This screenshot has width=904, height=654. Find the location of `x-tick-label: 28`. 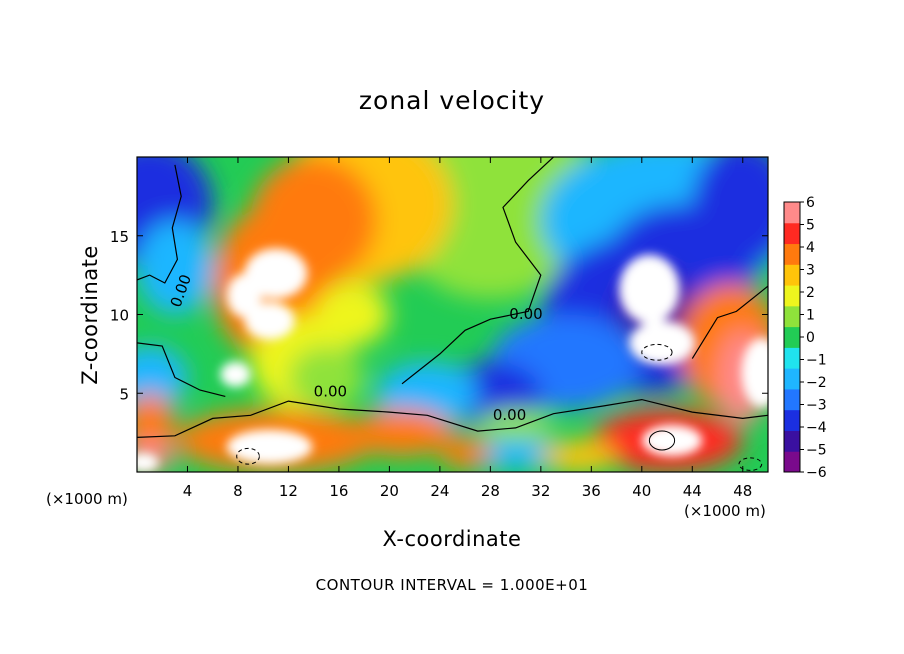

x-tick-label: 28 is located at coordinates (490, 491).